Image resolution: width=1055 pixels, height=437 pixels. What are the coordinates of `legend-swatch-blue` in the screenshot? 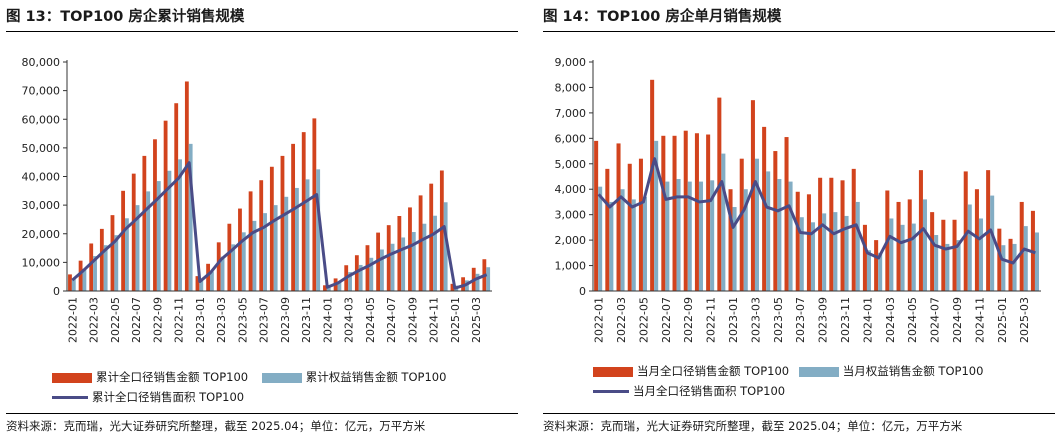 It's located at (281, 377).